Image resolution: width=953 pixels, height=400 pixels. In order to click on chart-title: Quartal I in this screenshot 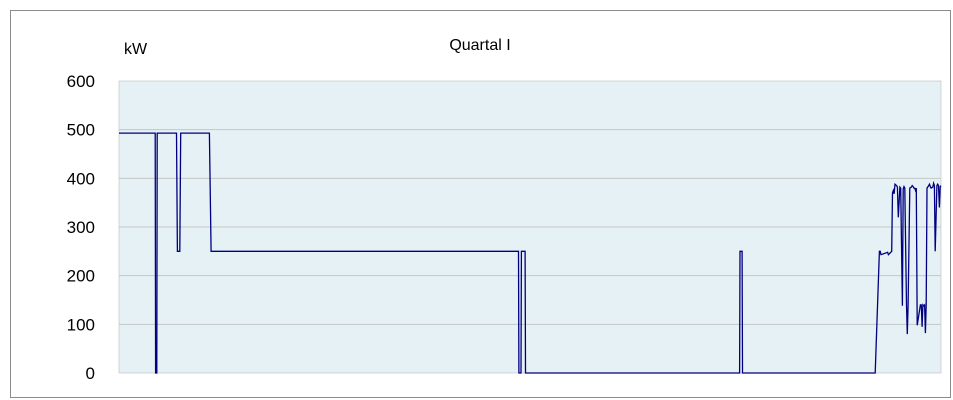, I will do `click(479, 45)`.